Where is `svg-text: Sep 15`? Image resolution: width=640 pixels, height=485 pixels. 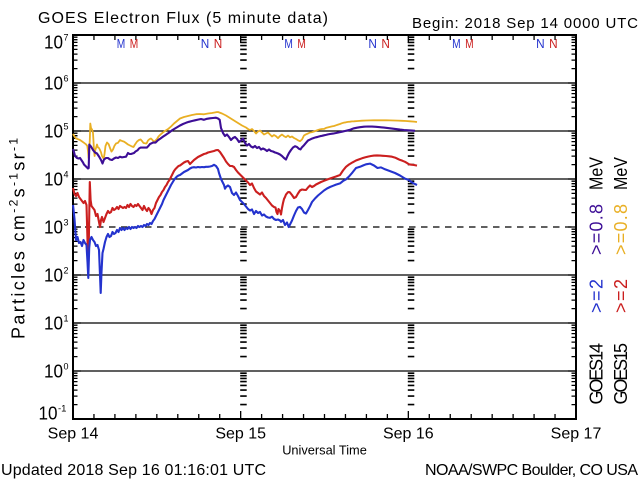 svg-text: Sep 15 is located at coordinates (240, 434).